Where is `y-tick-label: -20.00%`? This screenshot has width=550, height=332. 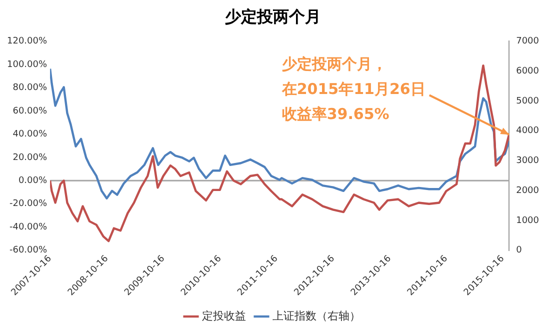
y-tick-label: -20.00% is located at coordinates (28, 204).